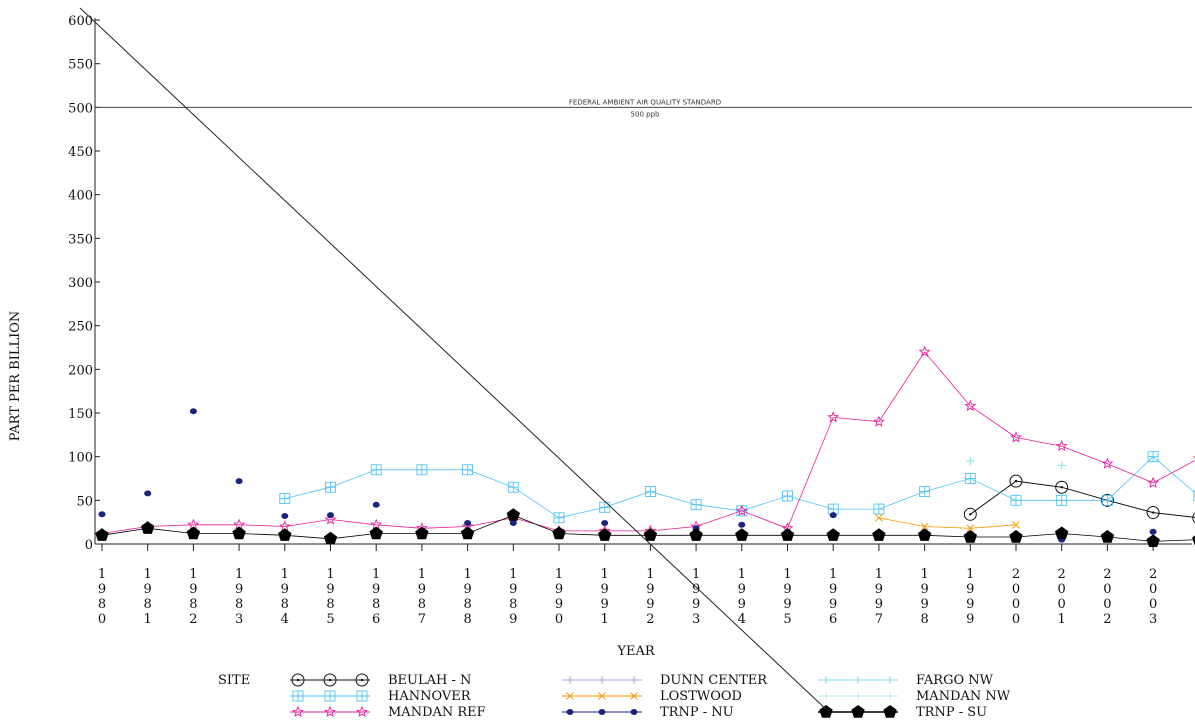 Image resolution: width=1195 pixels, height=721 pixels. I want to click on y-tick-label: 0, so click(89, 545).